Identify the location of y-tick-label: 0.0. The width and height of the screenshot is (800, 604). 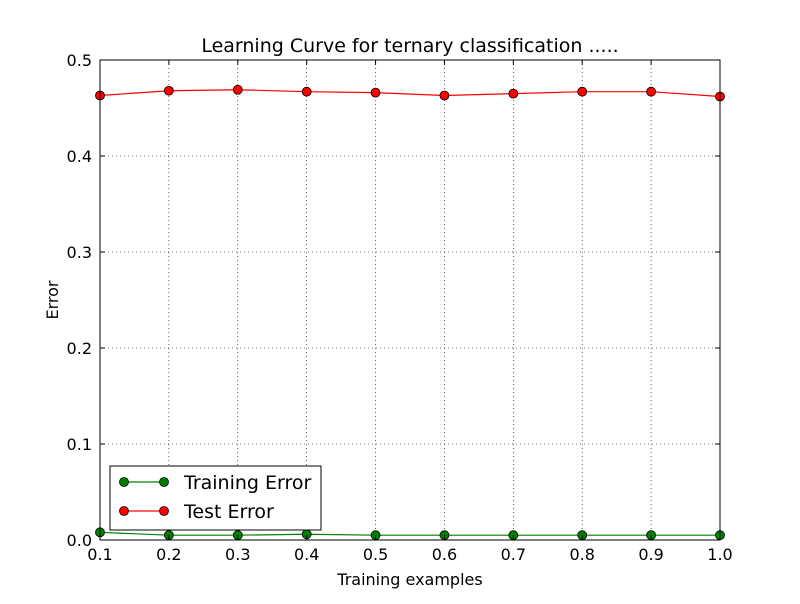
(79, 540).